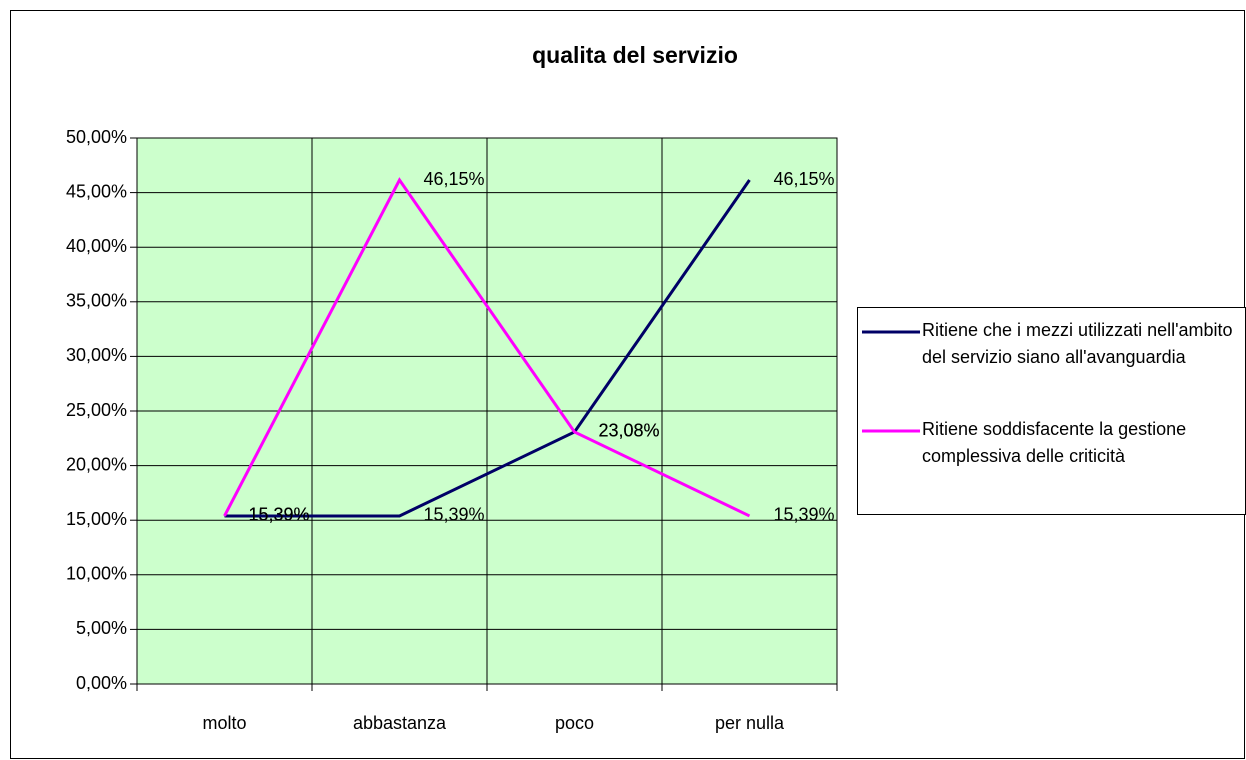  Describe the element at coordinates (96, 137) in the screenshot. I see `y-tick-label: 50,00%` at that location.